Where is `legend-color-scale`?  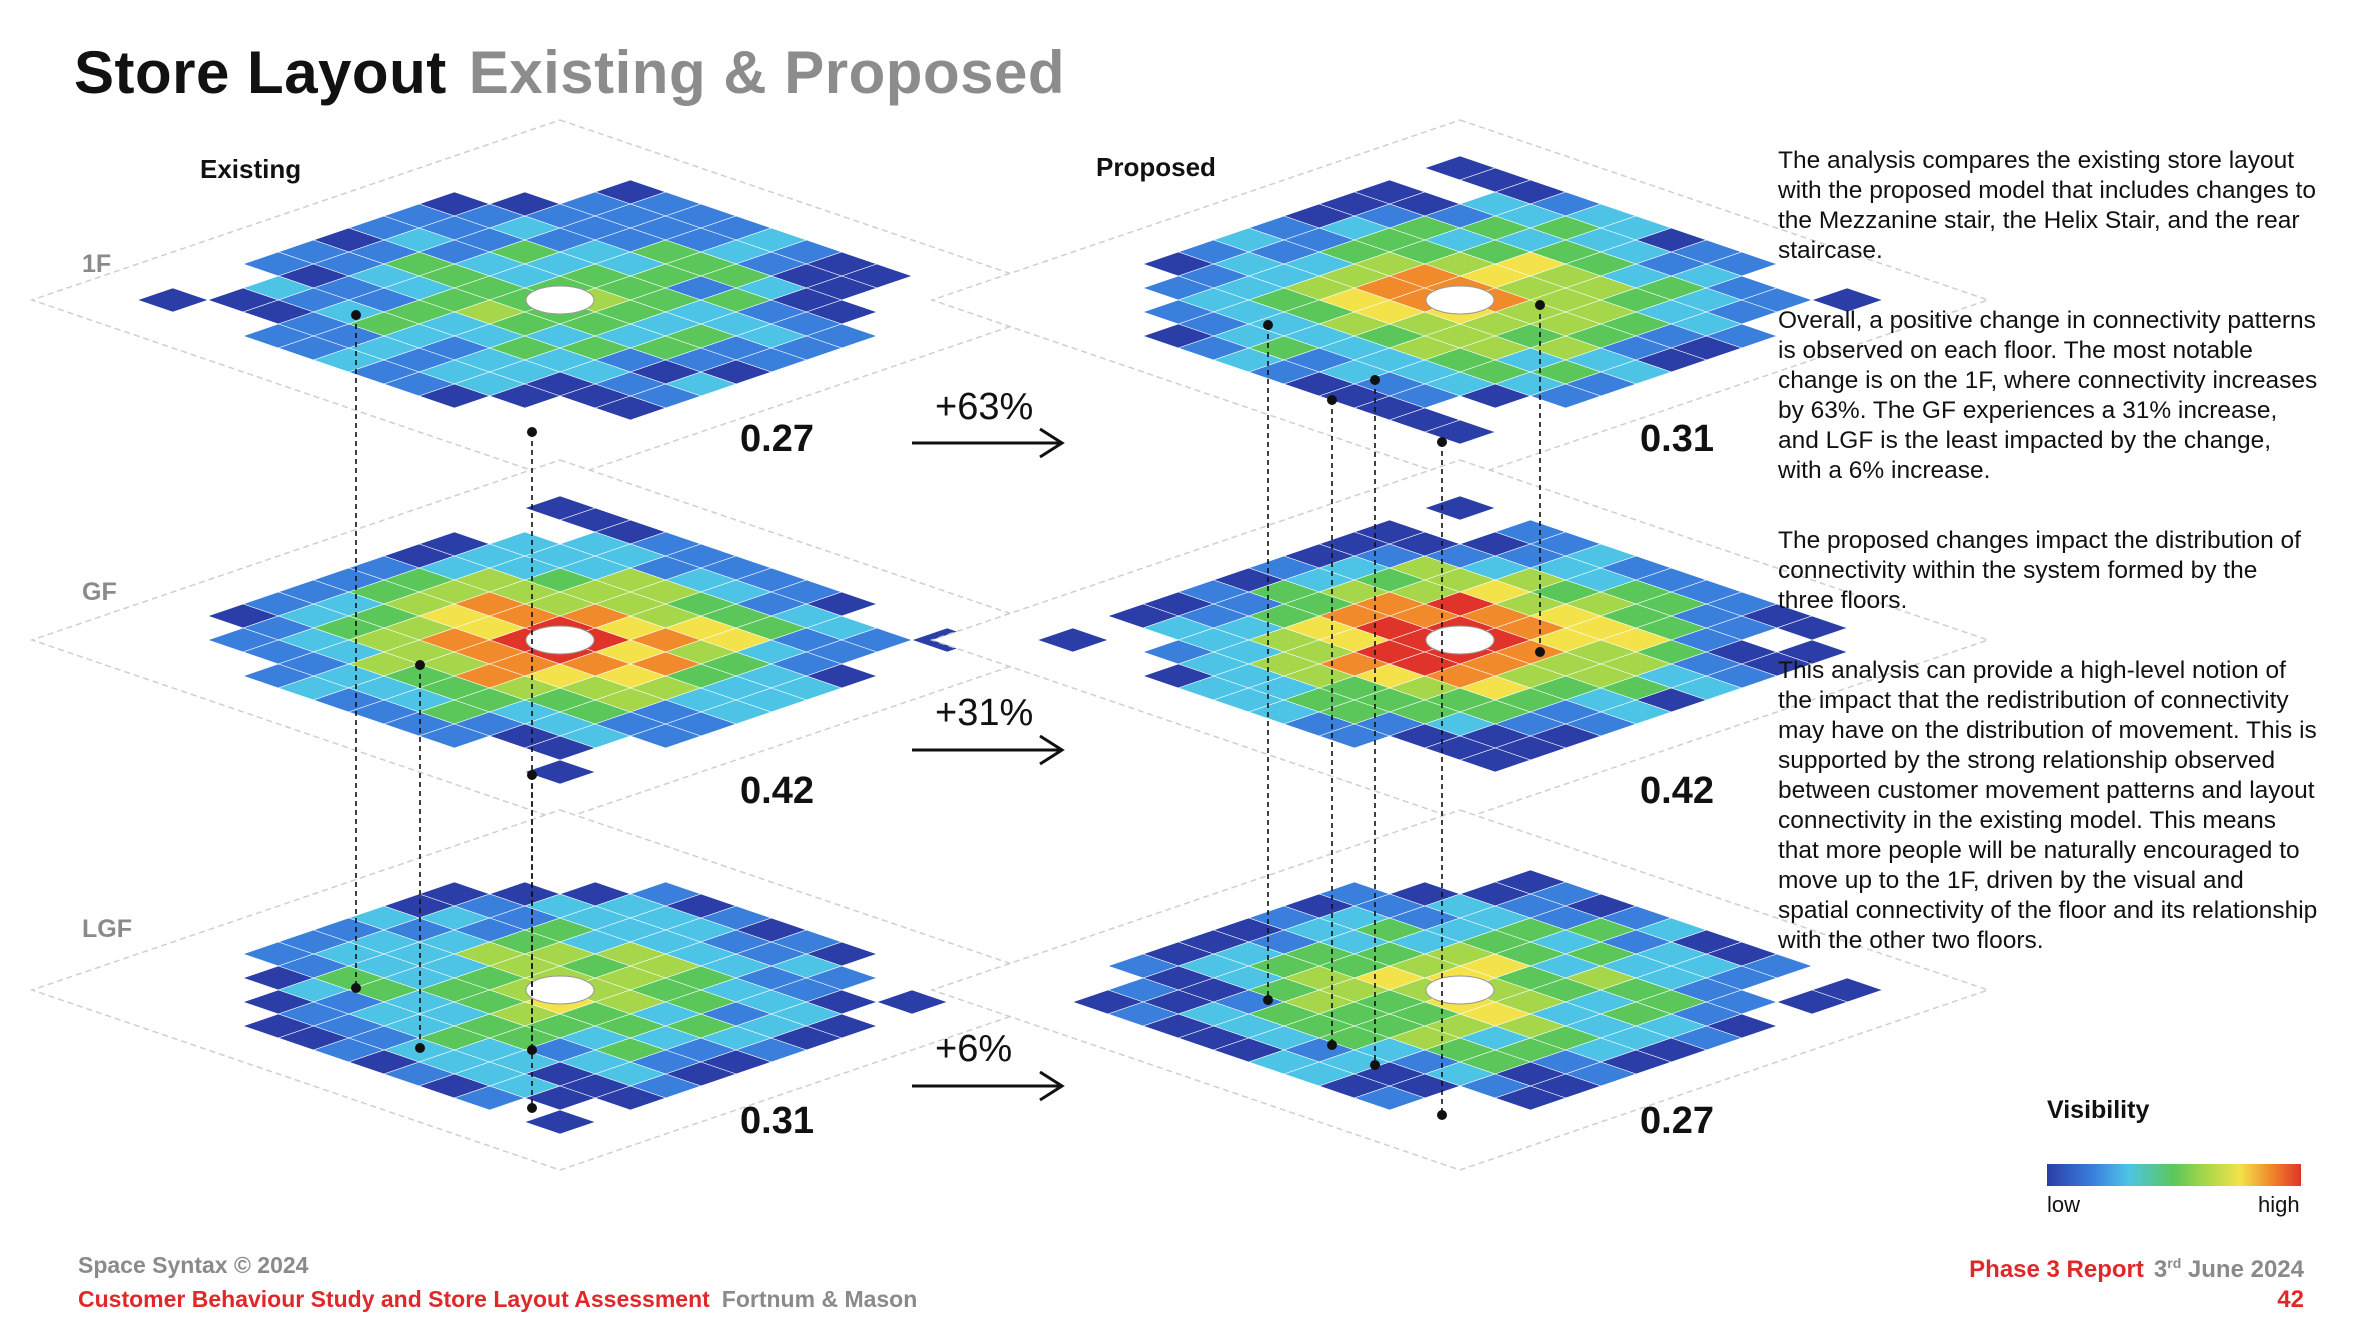 legend-color-scale is located at coordinates (2174, 1175).